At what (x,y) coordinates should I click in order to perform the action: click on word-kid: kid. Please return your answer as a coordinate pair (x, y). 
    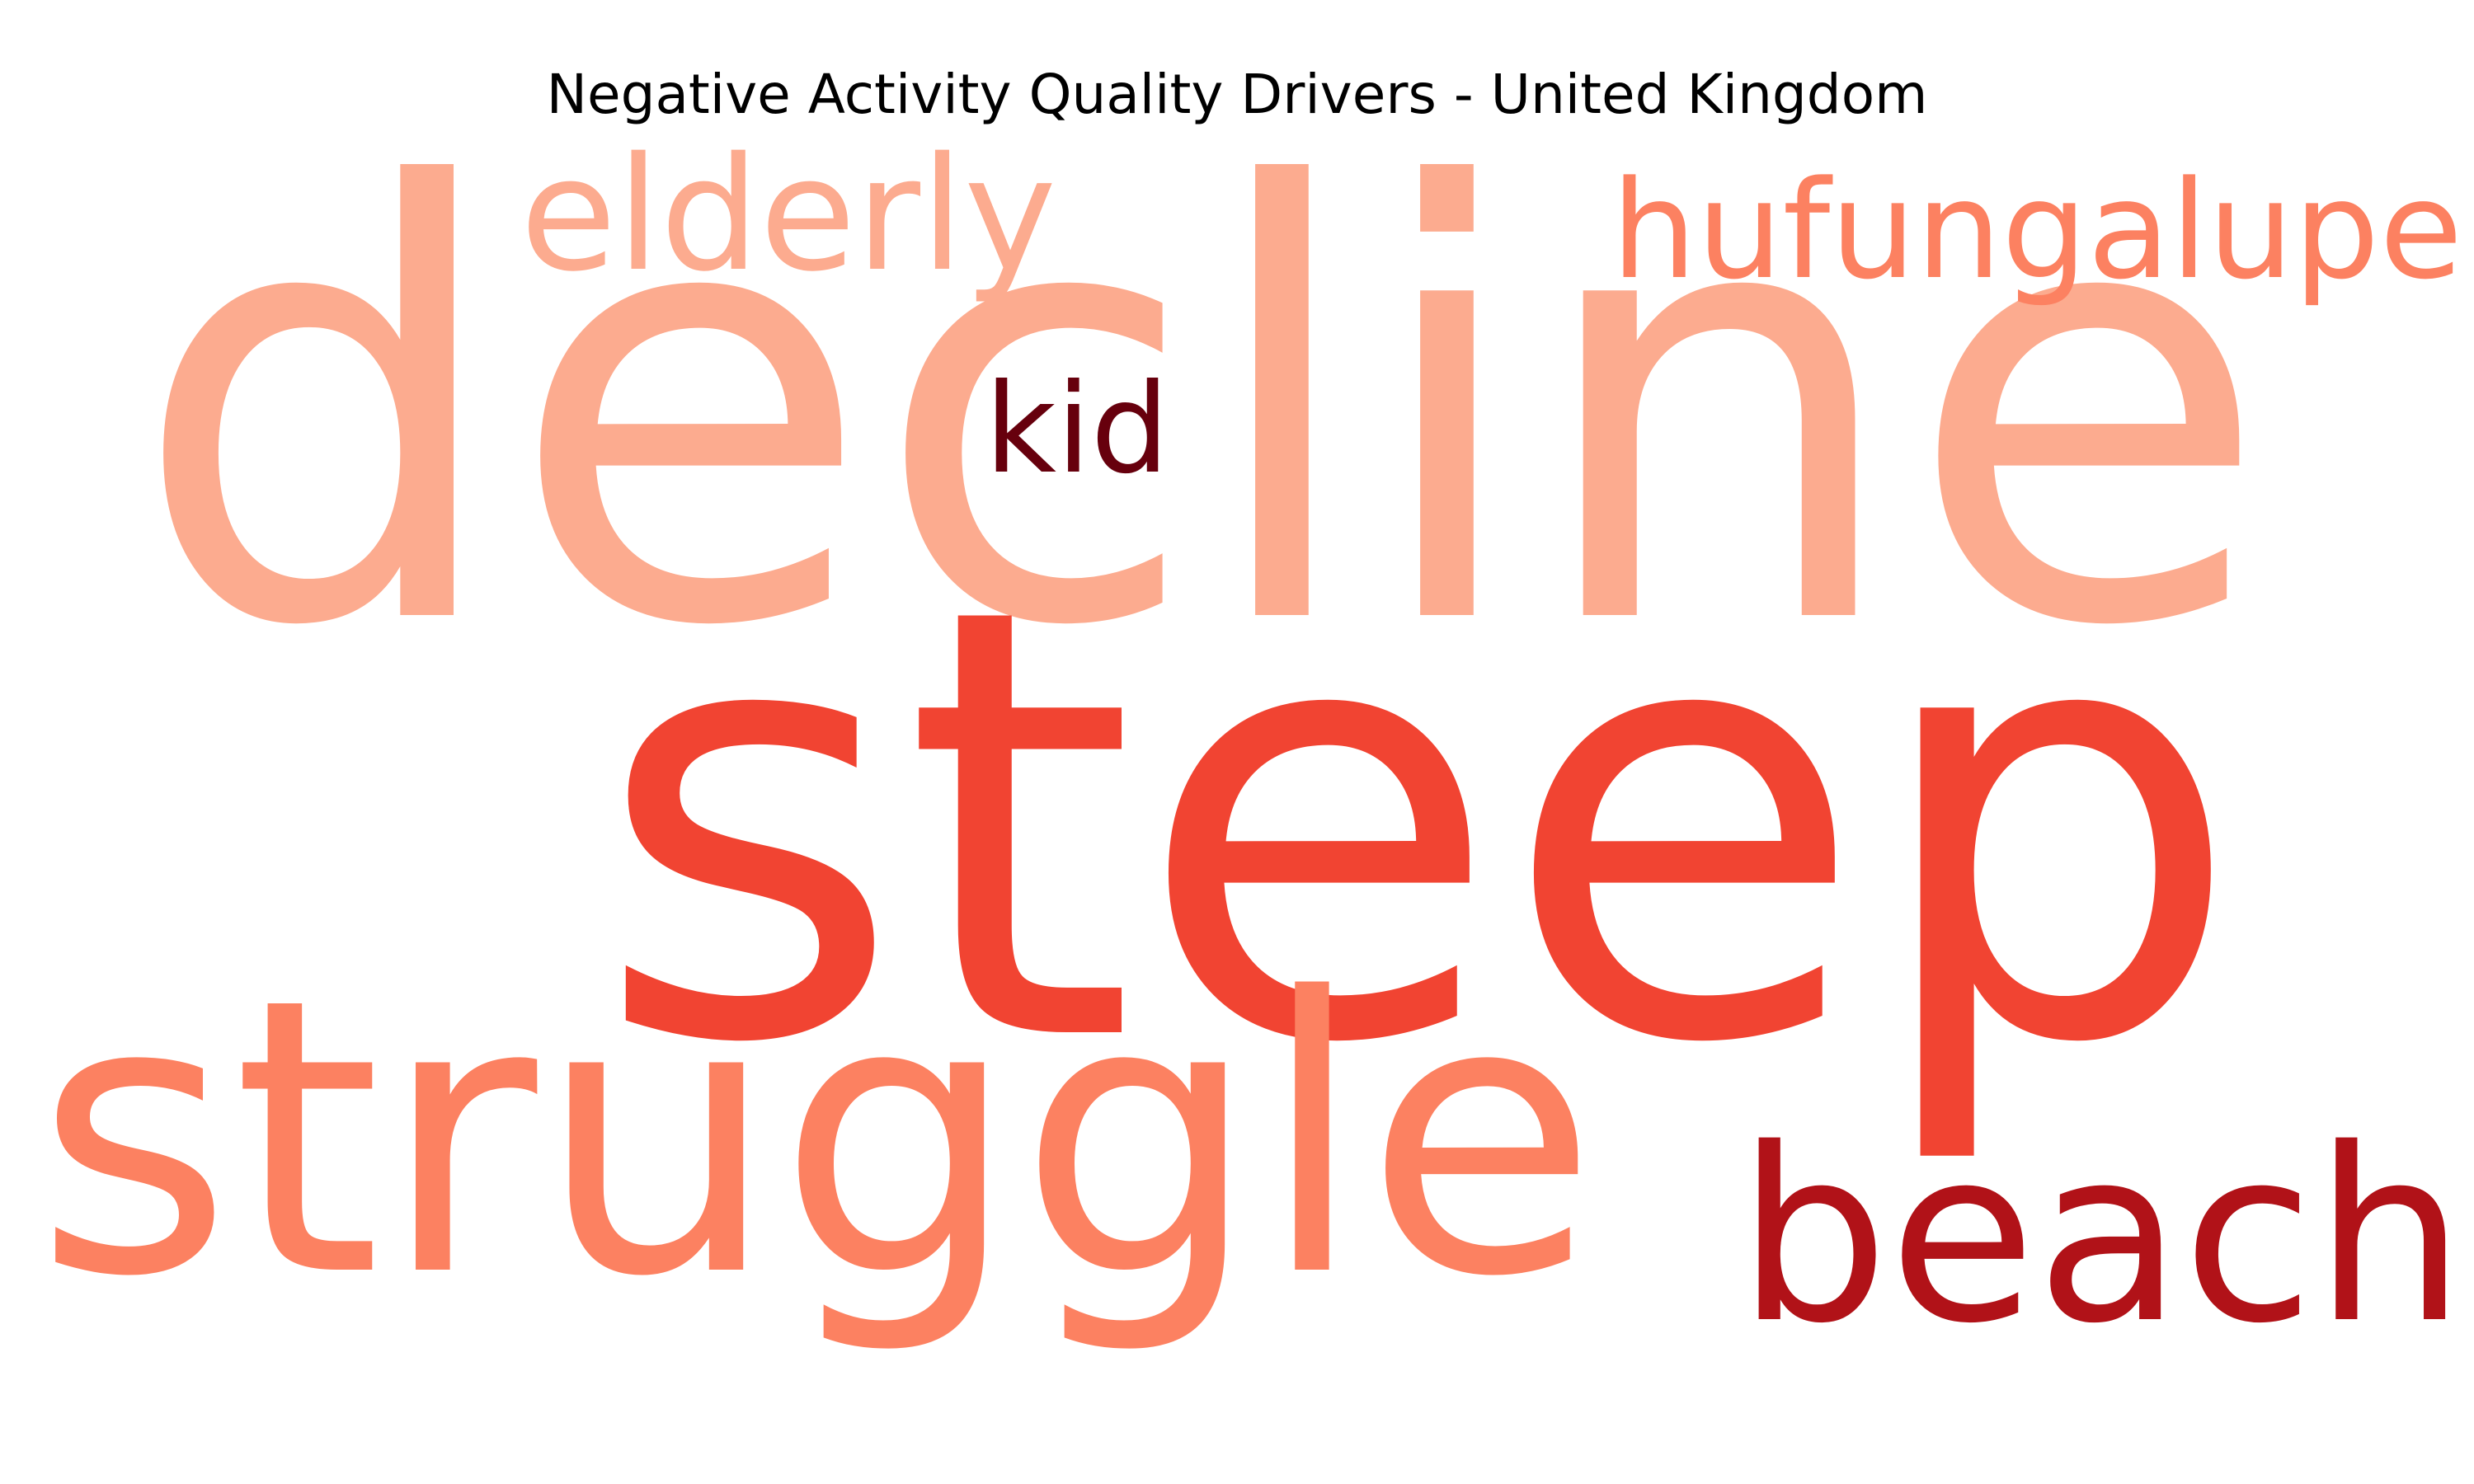
    Looking at the image, I should click on (1077, 429).